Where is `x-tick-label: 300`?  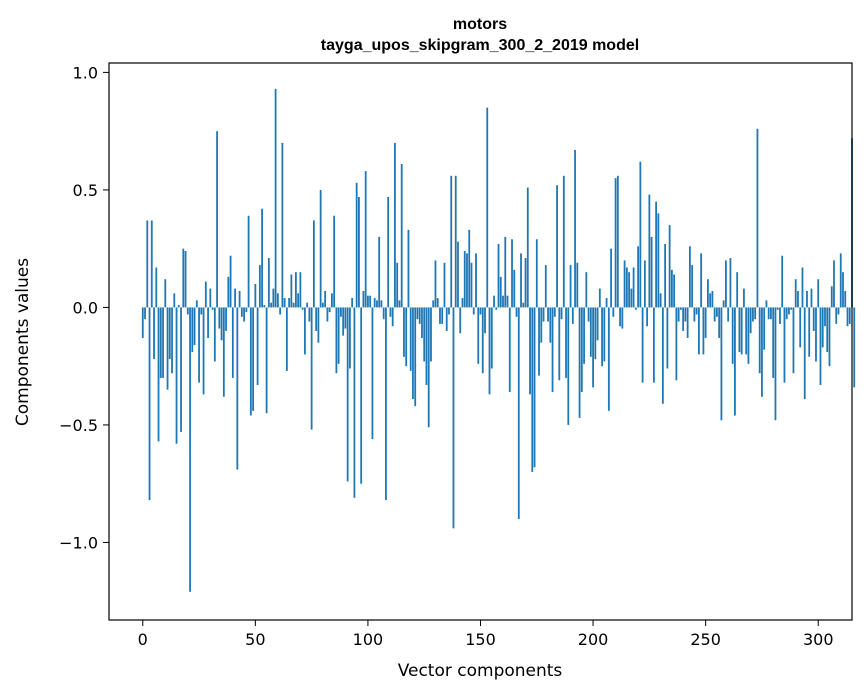
x-tick-label: 300 is located at coordinates (818, 639).